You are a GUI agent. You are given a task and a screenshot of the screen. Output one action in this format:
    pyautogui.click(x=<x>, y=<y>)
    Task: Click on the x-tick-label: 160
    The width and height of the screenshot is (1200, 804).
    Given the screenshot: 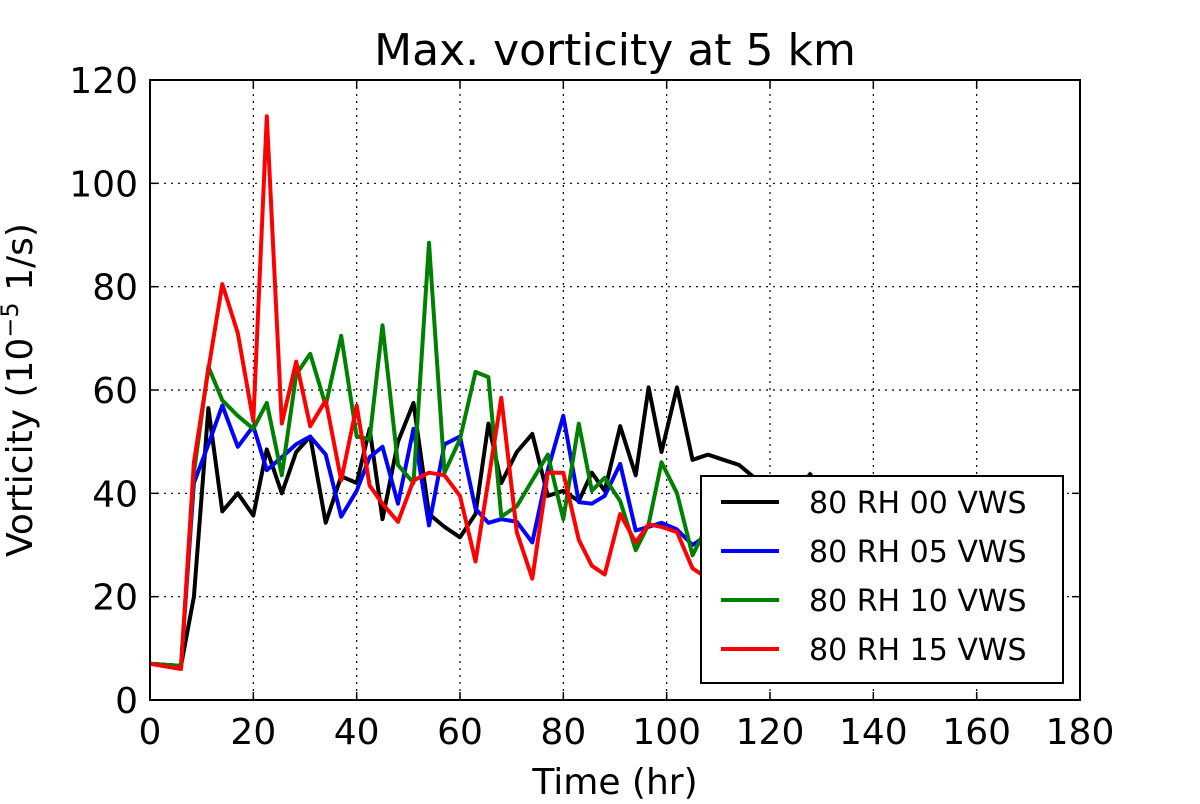 What is the action you would take?
    pyautogui.click(x=976, y=732)
    